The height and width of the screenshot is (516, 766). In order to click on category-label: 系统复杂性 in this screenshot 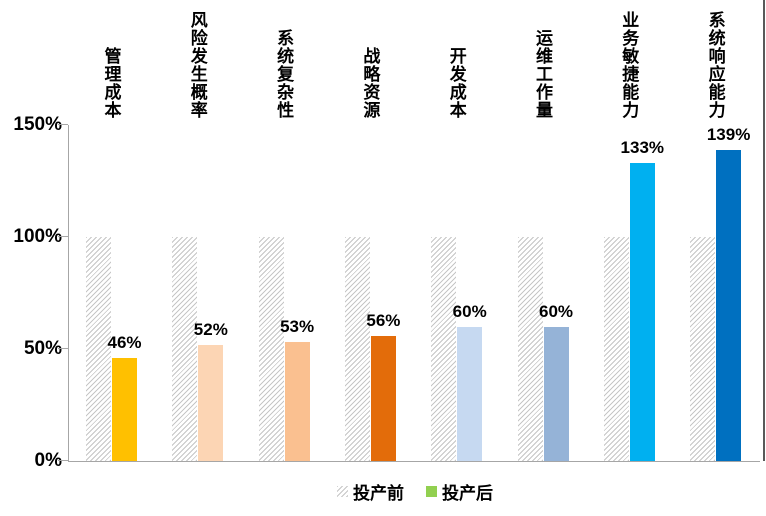, I will do `click(284, 74)`.